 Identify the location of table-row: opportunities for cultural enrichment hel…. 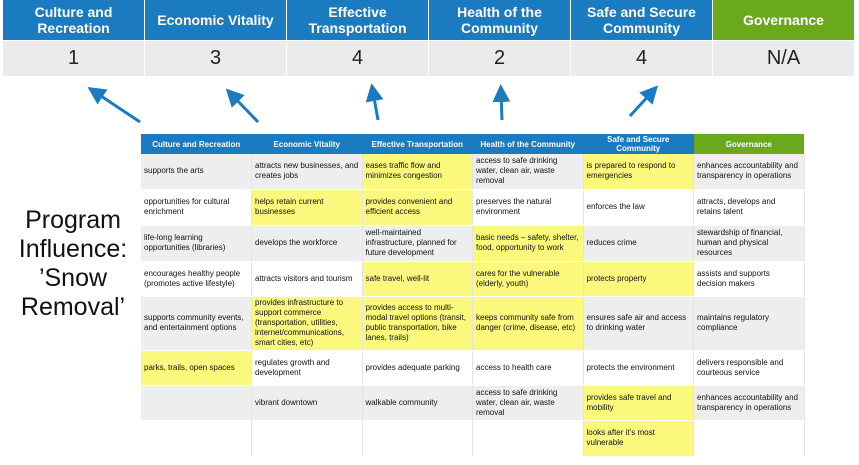
(473, 207).